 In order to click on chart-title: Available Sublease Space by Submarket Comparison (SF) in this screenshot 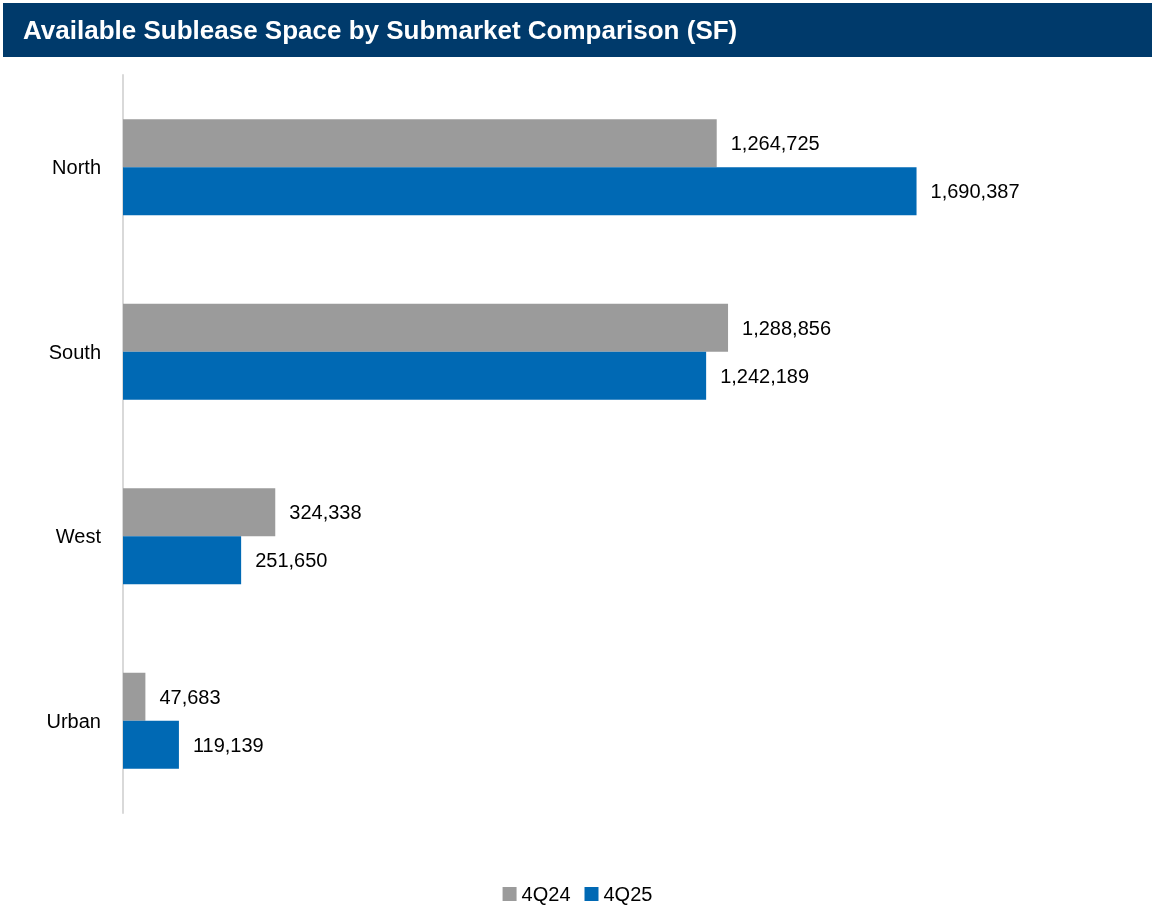, I will do `click(577, 30)`.